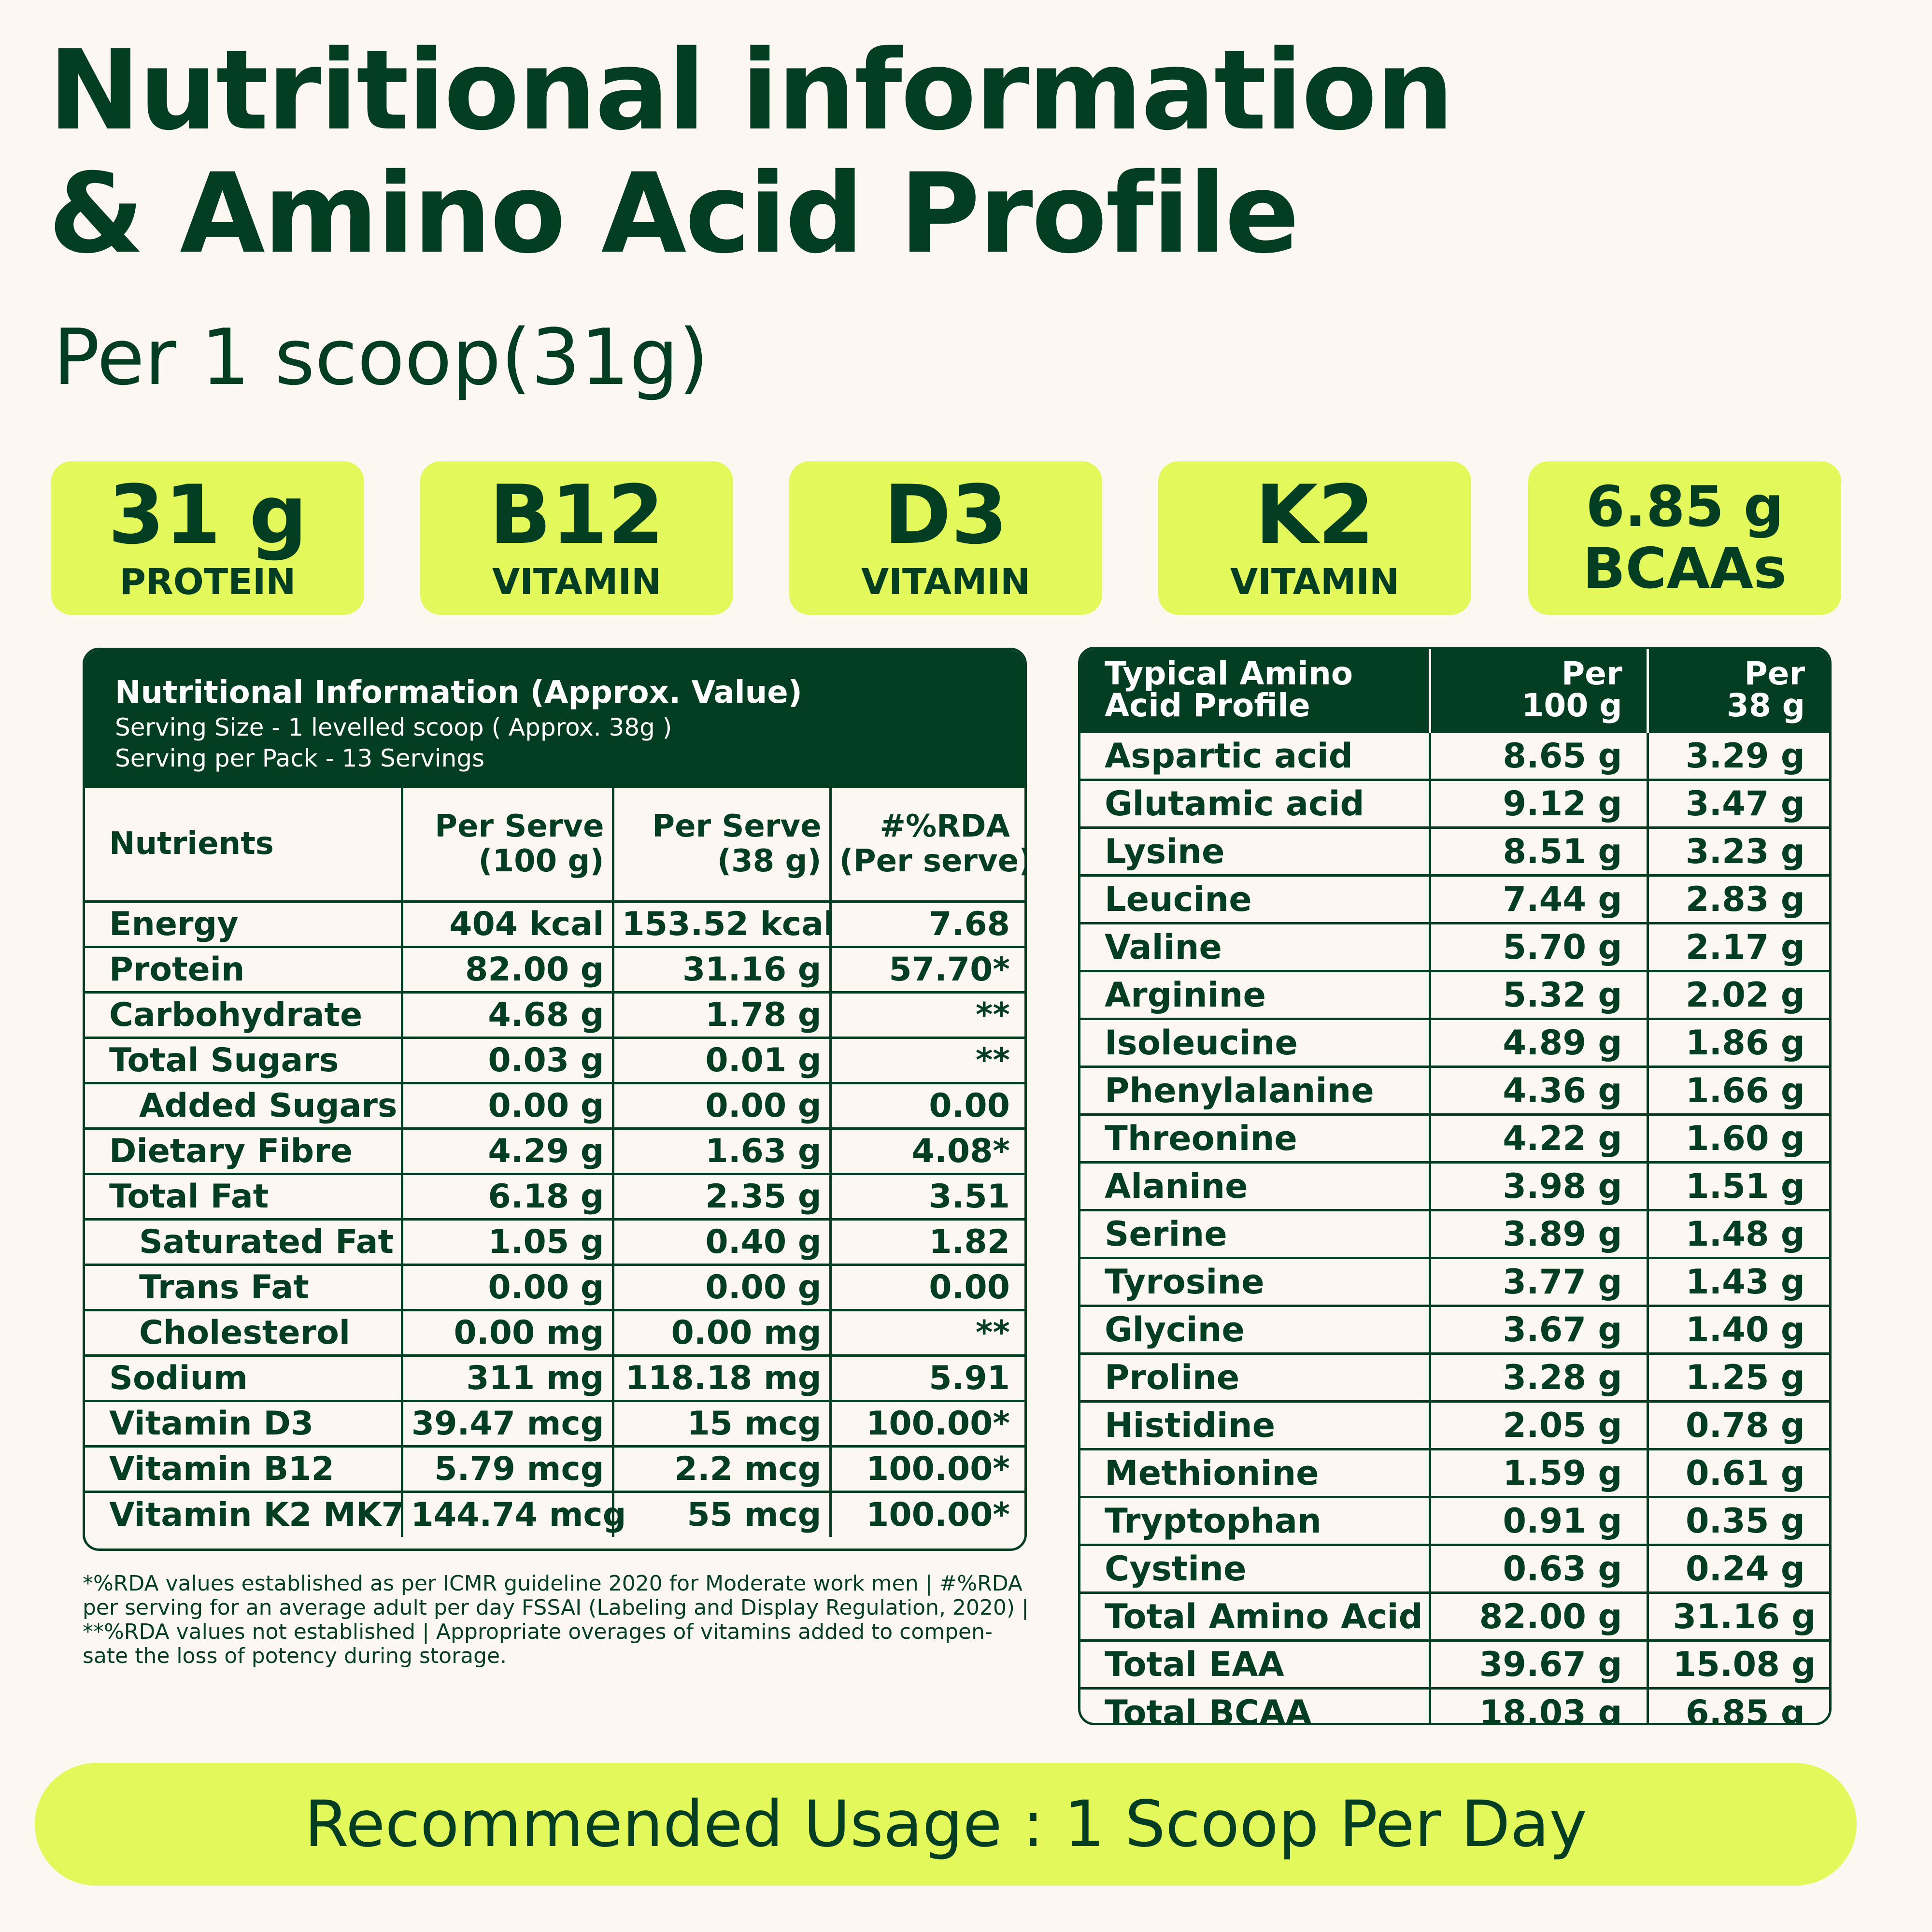 The width and height of the screenshot is (1932, 1932). Describe the element at coordinates (554, 1469) in the screenshot. I see `table-row: Vitamin B12 5.79 mcg 2.2 mcg 100.00*` at that location.